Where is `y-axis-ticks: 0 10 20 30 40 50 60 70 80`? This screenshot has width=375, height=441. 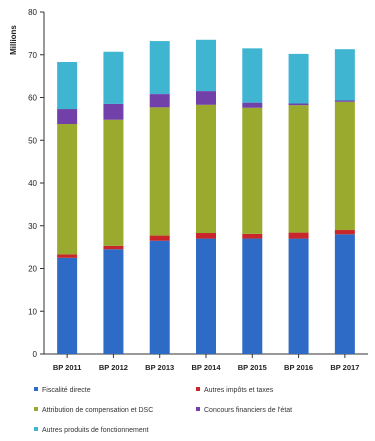 y-axis-ticks: 0 10 20 30 40 50 60 70 80 is located at coordinates (36, 183).